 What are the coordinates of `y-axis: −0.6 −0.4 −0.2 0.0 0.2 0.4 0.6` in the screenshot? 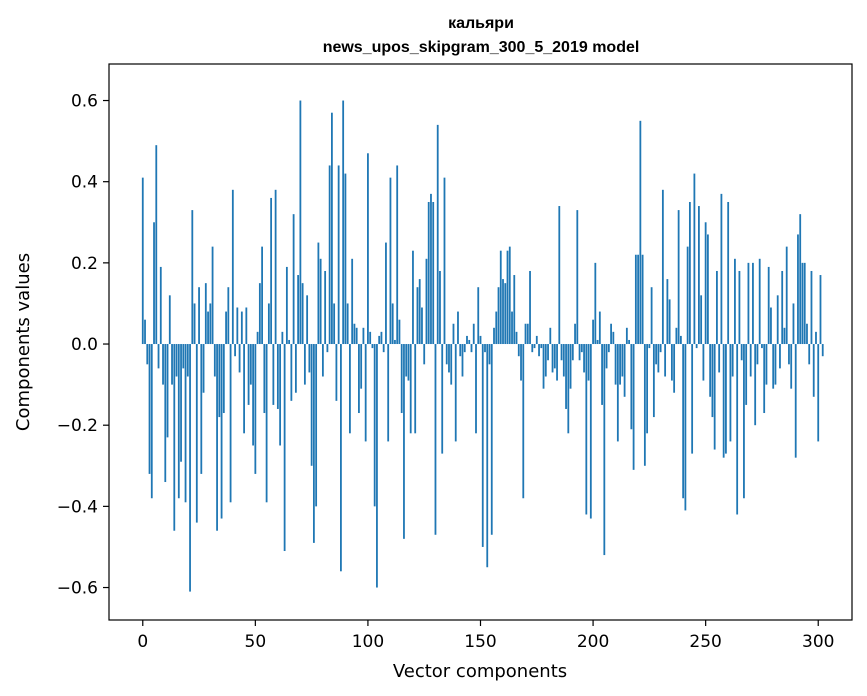 It's located at (83, 345).